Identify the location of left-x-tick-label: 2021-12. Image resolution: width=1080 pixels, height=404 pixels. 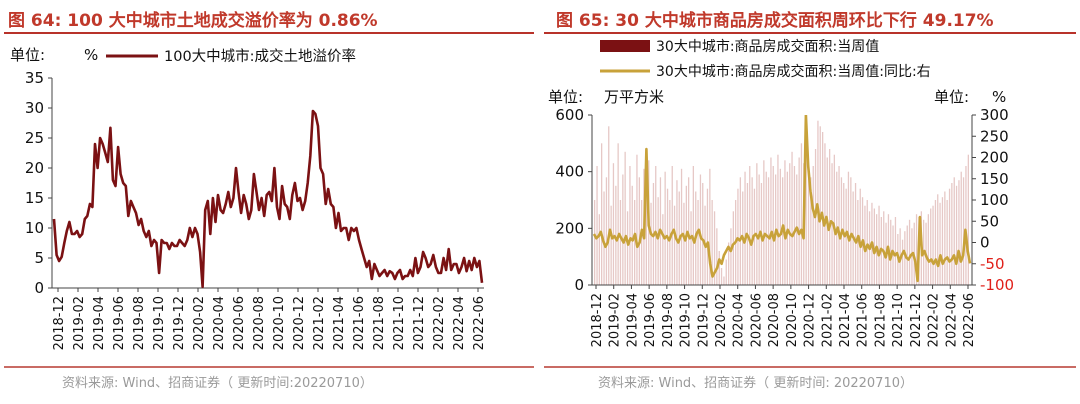
(419, 323).